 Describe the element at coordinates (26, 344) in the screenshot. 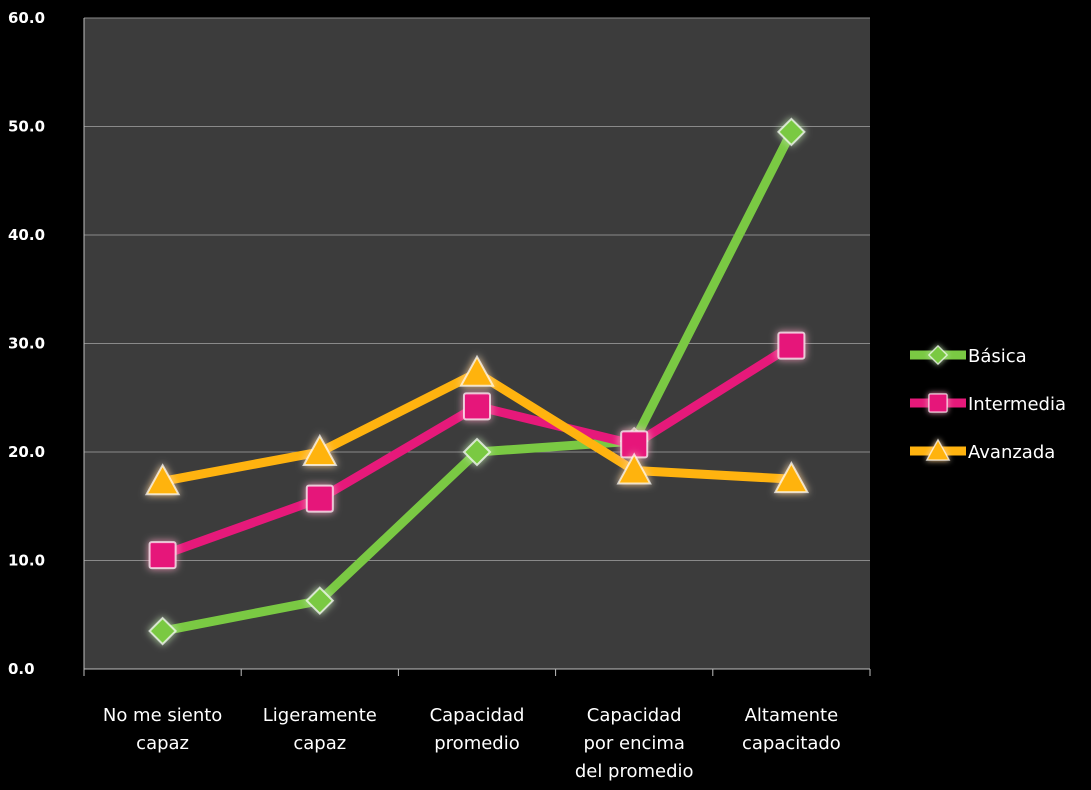

I see `y-tick-label: 30.0` at that location.